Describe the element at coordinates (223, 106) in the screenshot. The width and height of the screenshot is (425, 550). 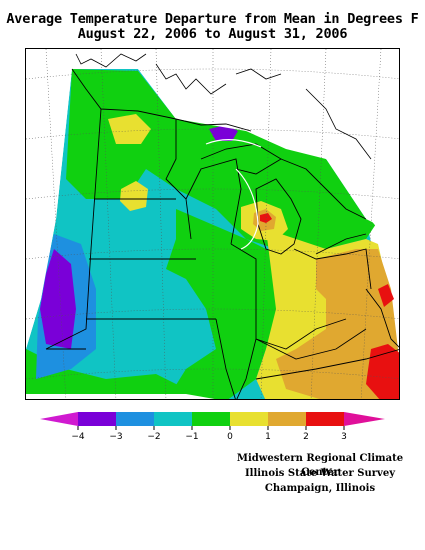
I see `canada-coastline` at that location.